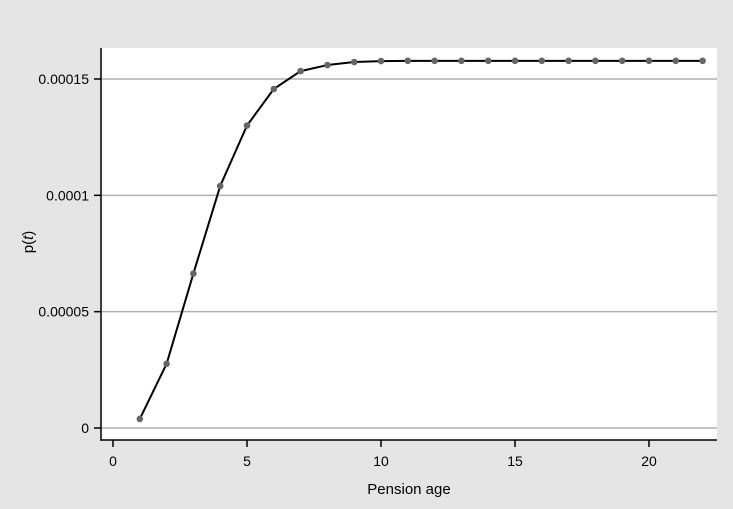 The width and height of the screenshot is (733, 509). What do you see at coordinates (515, 461) in the screenshot?
I see `x-tick-label: 15` at bounding box center [515, 461].